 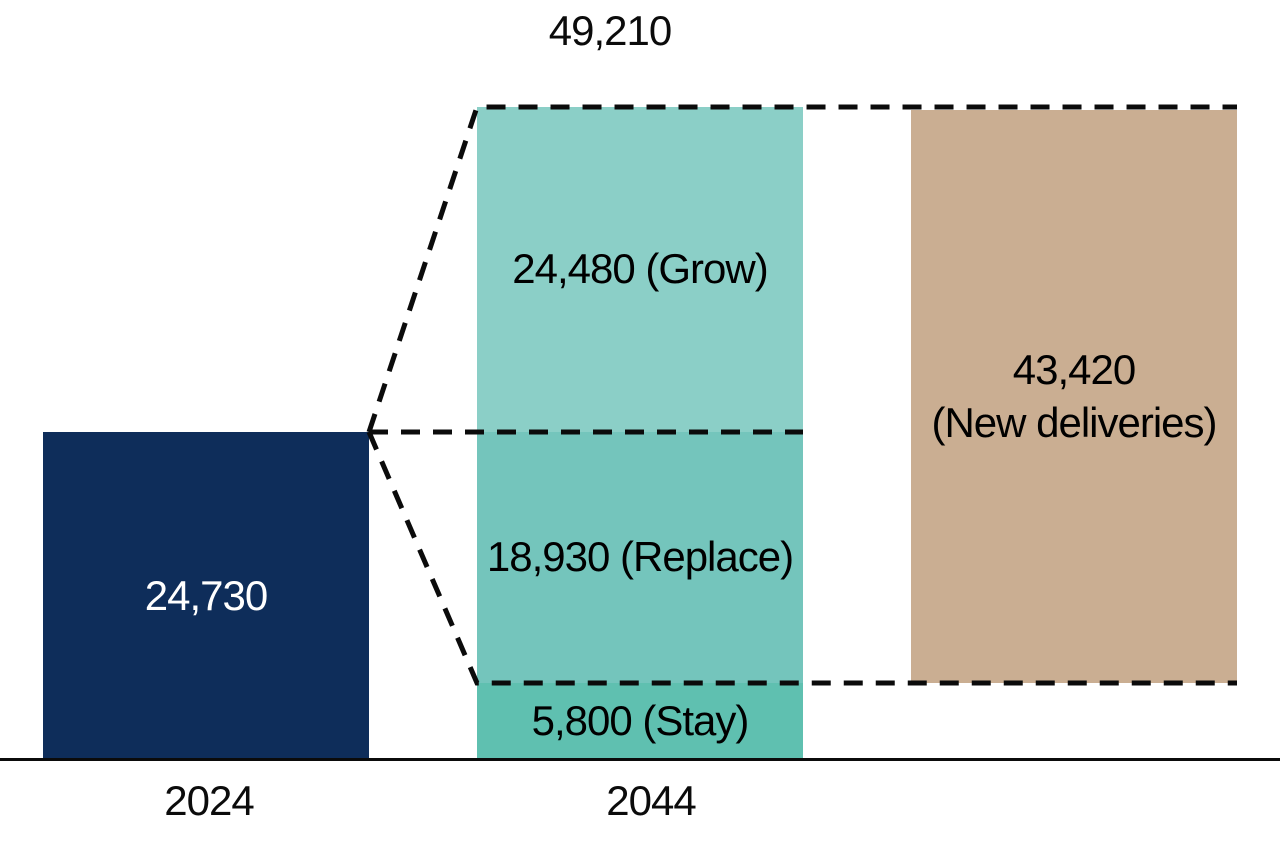 I want to click on segment-replace-label: 18,930 (Replace), so click(x=640, y=557).